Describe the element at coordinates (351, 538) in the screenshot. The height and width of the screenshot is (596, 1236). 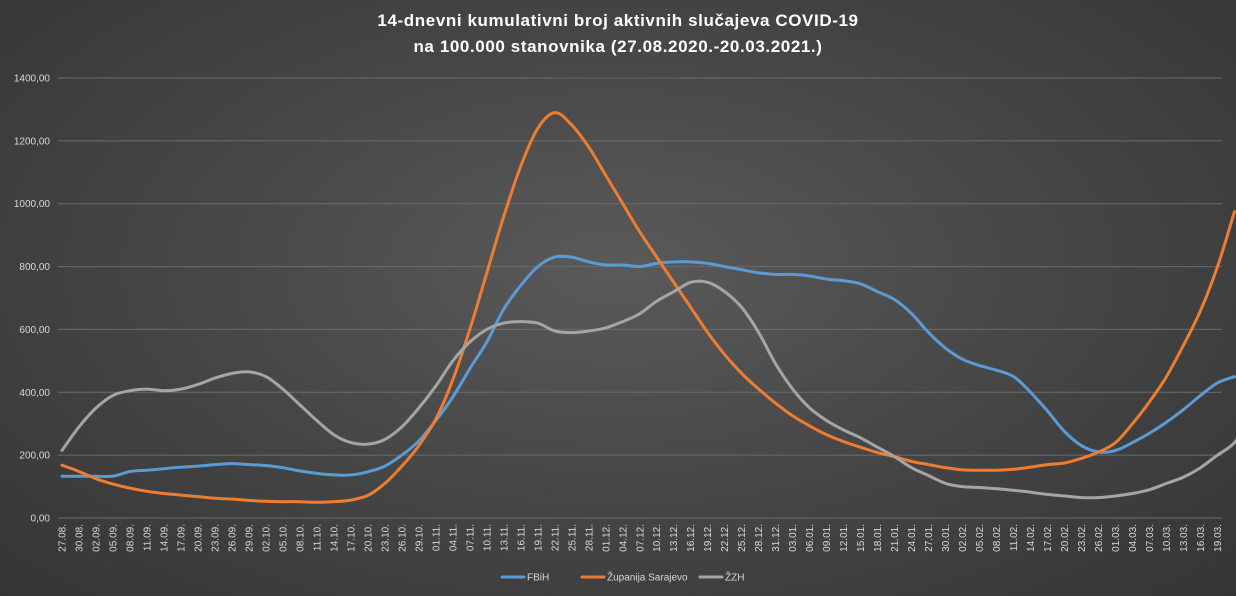
I see `x-tick-label: 17.10.` at that location.